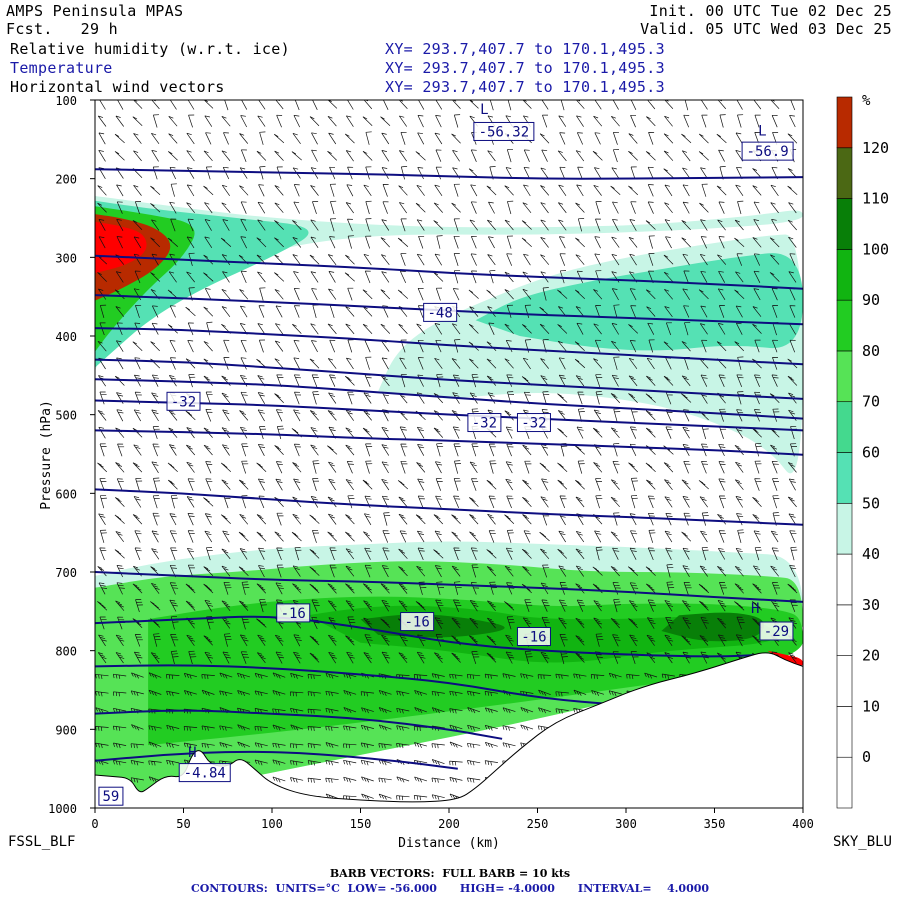  I want to click on colorbar-swatch, so click(844, 122).